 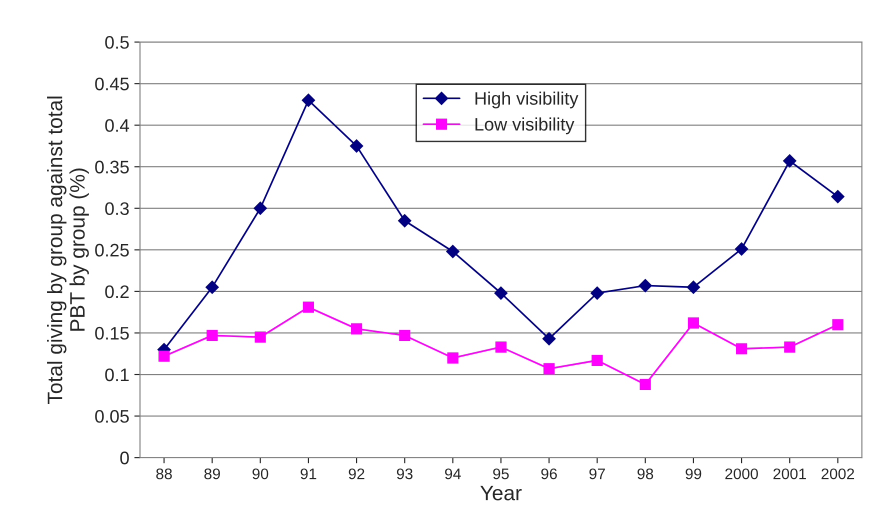 I want to click on x-tick-label: 2002, so click(x=838, y=474).